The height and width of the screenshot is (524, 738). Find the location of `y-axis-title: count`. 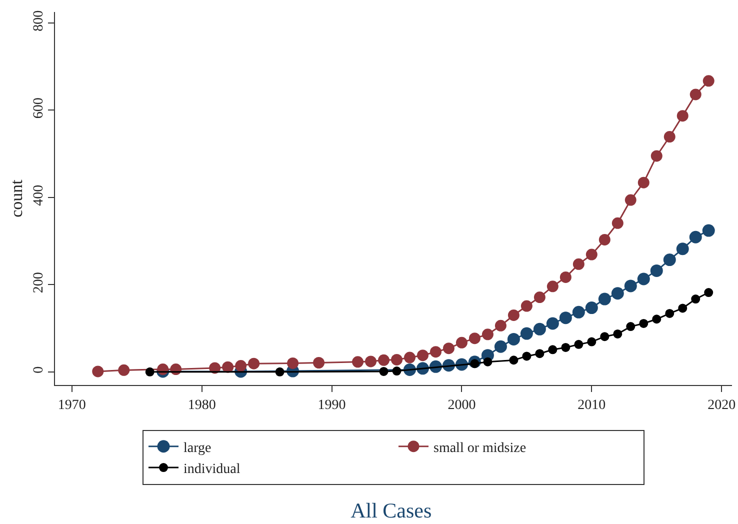

y-axis-title: count is located at coordinates (16, 198).